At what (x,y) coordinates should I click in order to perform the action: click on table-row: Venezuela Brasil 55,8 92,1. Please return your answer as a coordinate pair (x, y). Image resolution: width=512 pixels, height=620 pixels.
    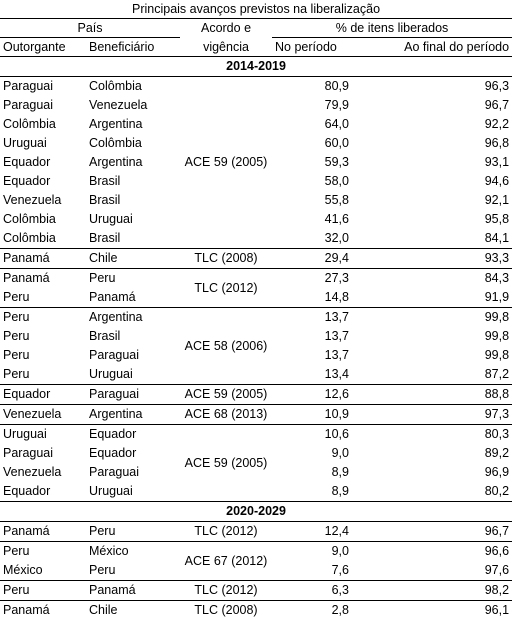
    Looking at the image, I should click on (256, 200).